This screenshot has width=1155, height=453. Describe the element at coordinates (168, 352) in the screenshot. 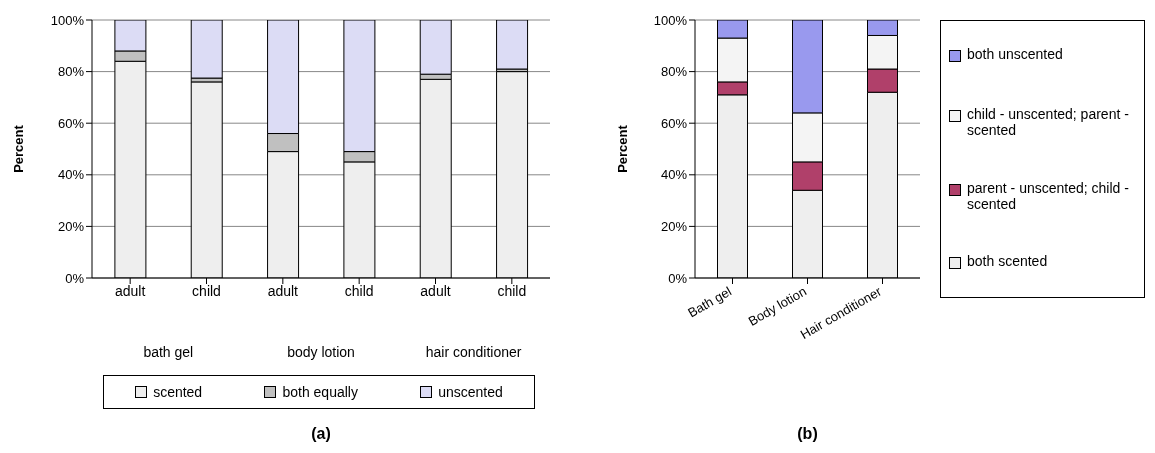

I see `text: bath gel` at that location.